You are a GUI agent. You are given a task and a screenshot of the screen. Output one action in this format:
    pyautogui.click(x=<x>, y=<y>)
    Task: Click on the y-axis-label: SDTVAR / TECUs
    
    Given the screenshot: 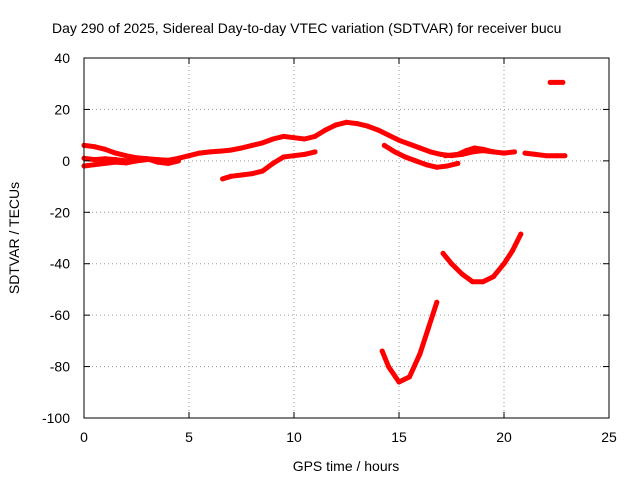 What is the action you would take?
    pyautogui.click(x=14, y=238)
    